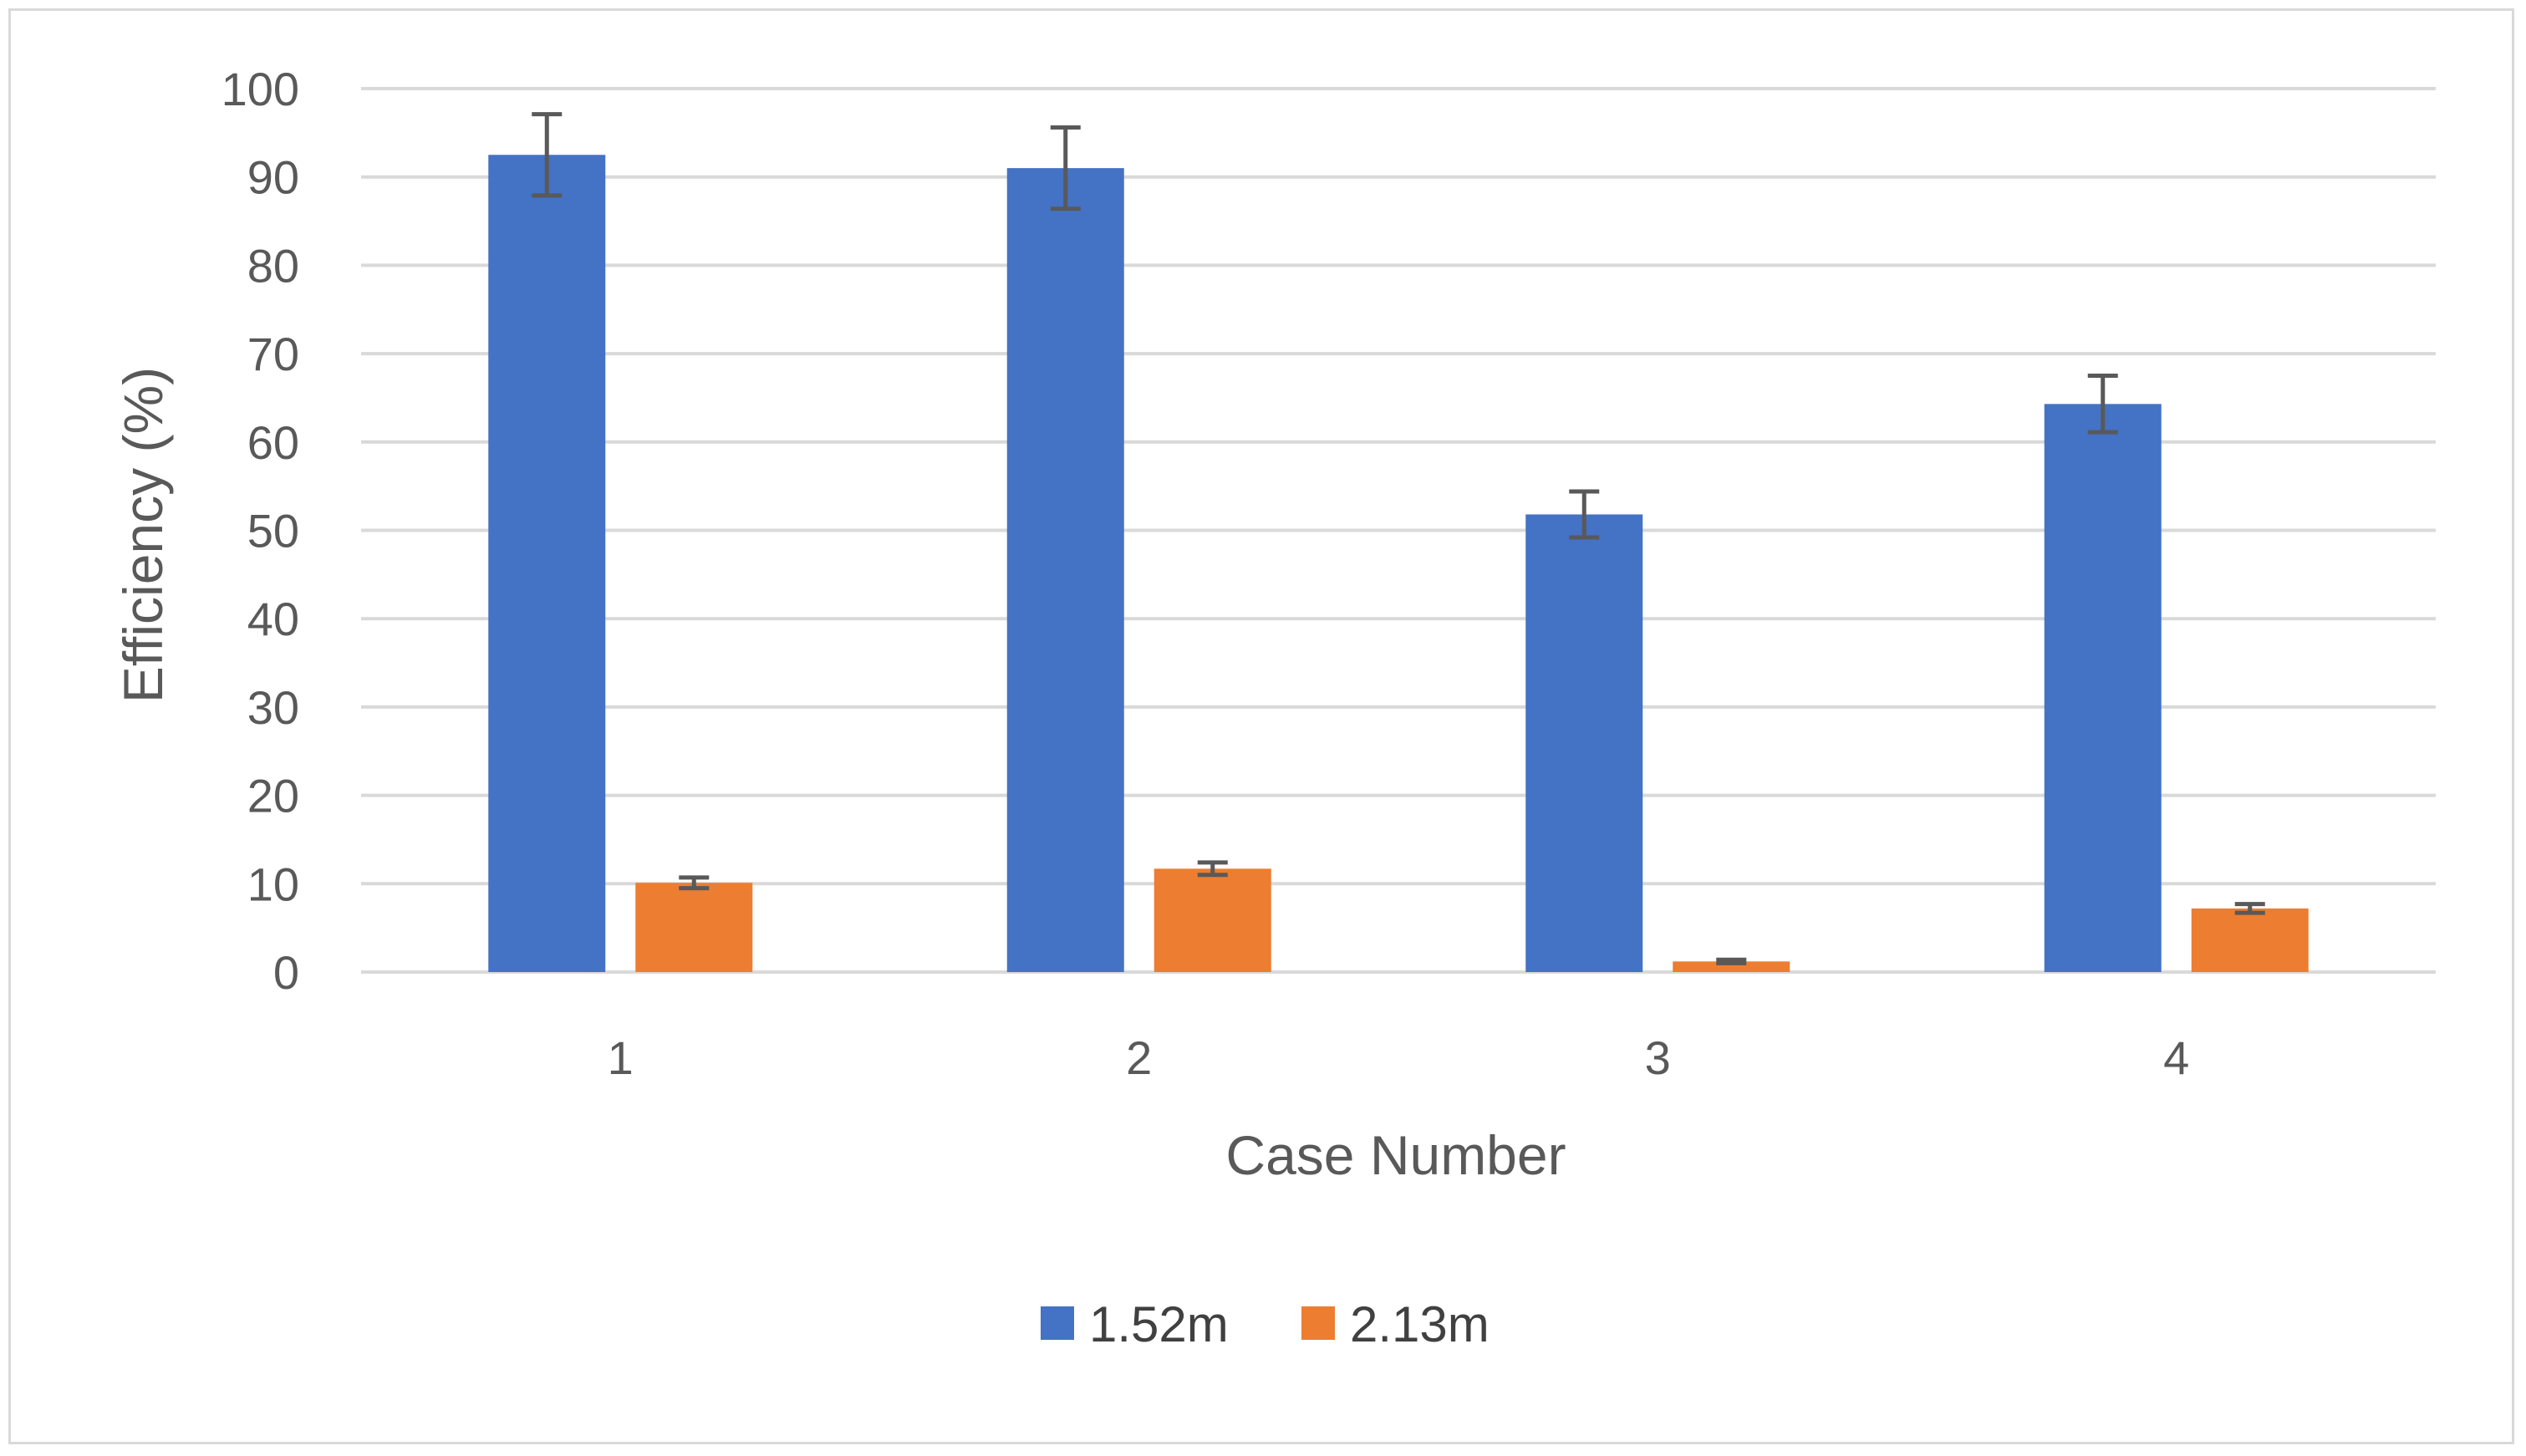 This screenshot has height=1456, width=2526. What do you see at coordinates (2103, 688) in the screenshot?
I see `bar-1.52m-case-4` at bounding box center [2103, 688].